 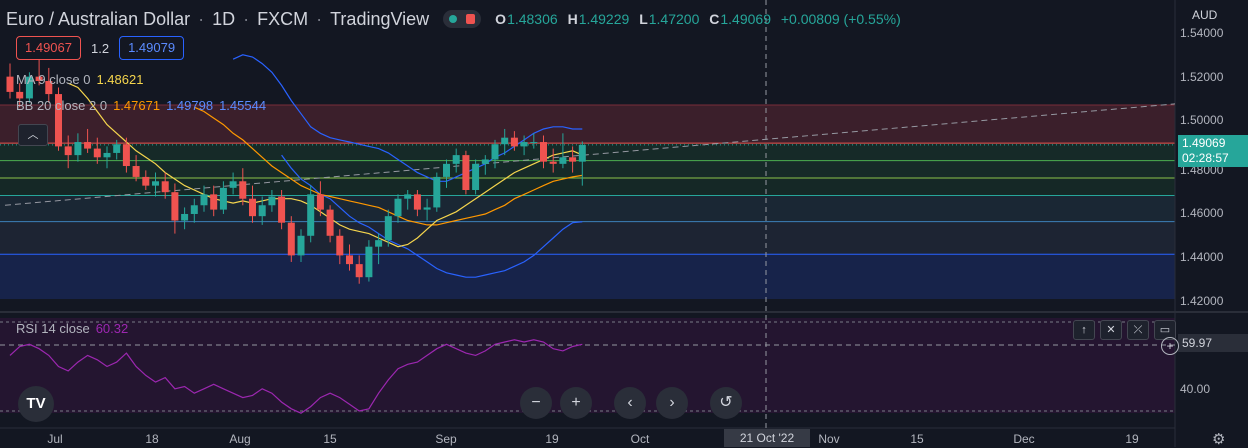 I want to click on price-tick: 1.52000, so click(x=1202, y=77).